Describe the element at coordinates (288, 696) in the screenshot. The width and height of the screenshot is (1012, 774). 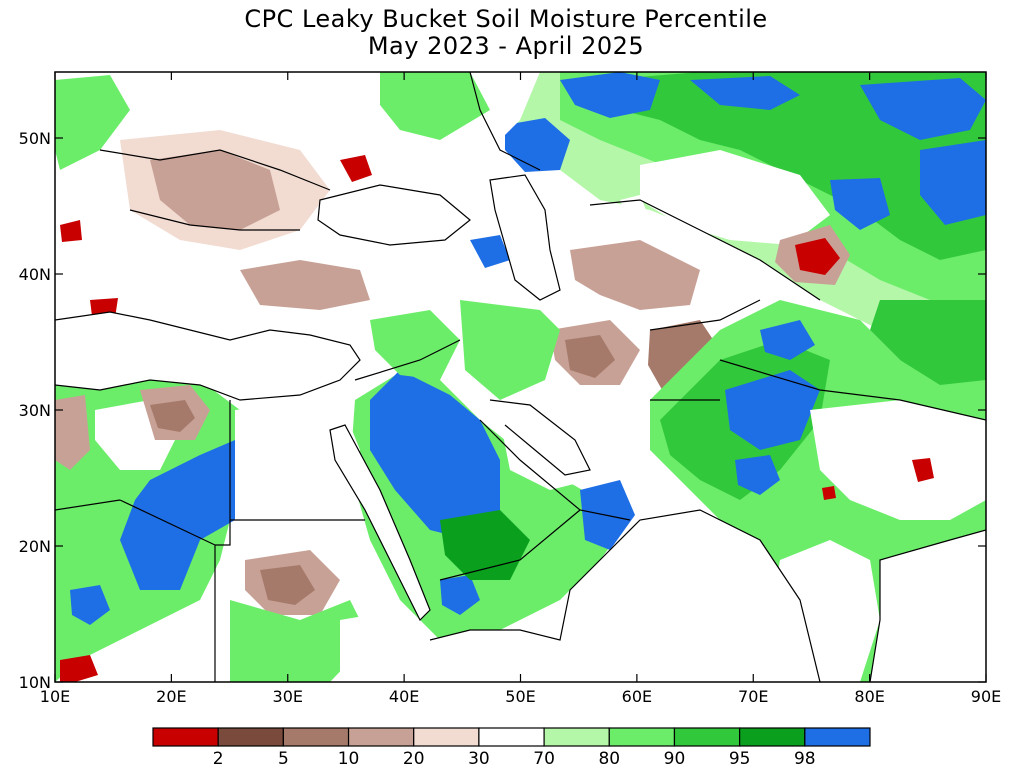
I see `x-tick-label: 30E` at that location.